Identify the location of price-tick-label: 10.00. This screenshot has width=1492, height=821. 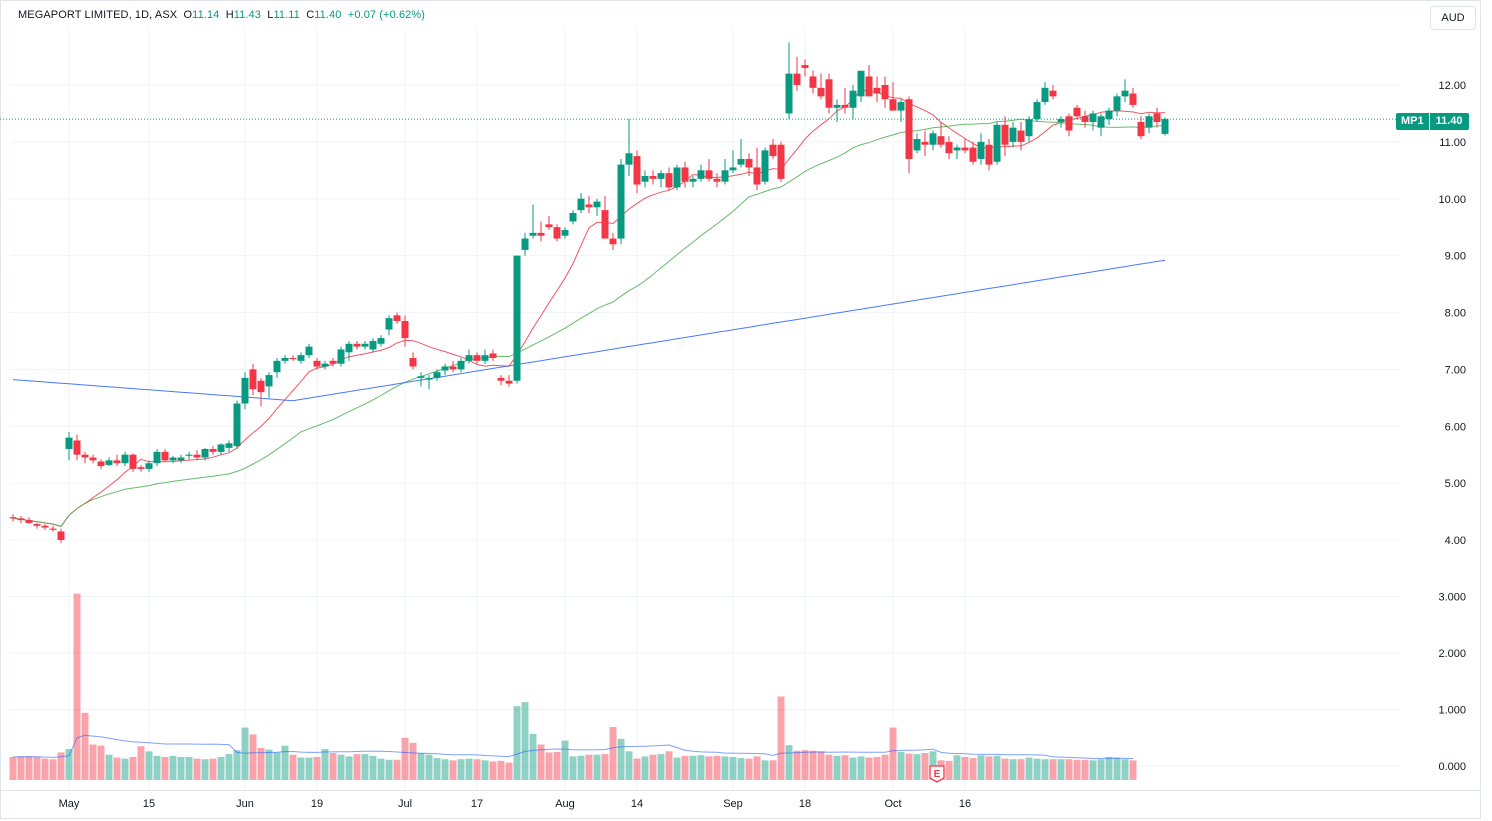
(1452, 200).